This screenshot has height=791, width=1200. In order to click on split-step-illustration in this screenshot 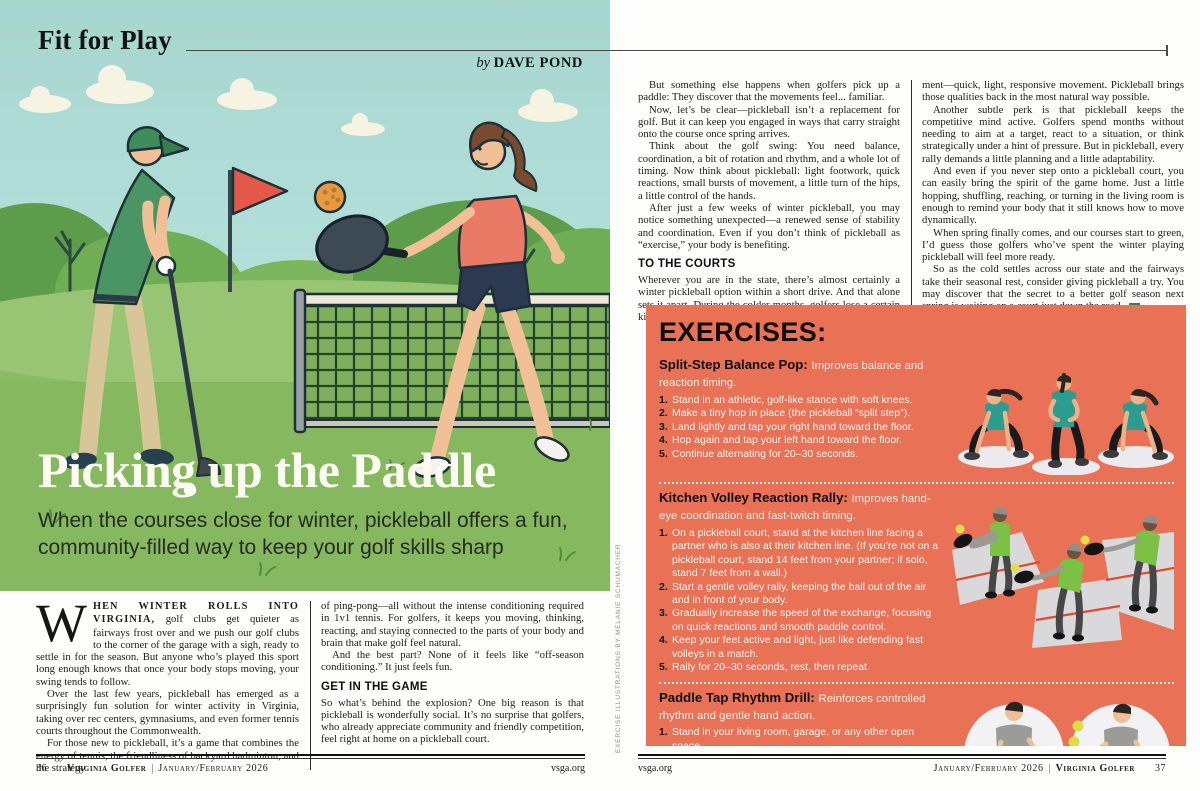, I will do `click(1066, 424)`.